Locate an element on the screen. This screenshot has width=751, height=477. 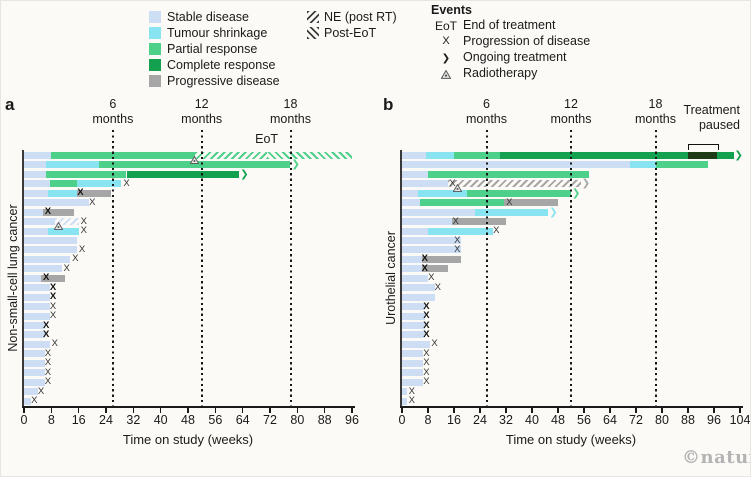
legend-label-posteot: Post-EoT is located at coordinates (350, 33).